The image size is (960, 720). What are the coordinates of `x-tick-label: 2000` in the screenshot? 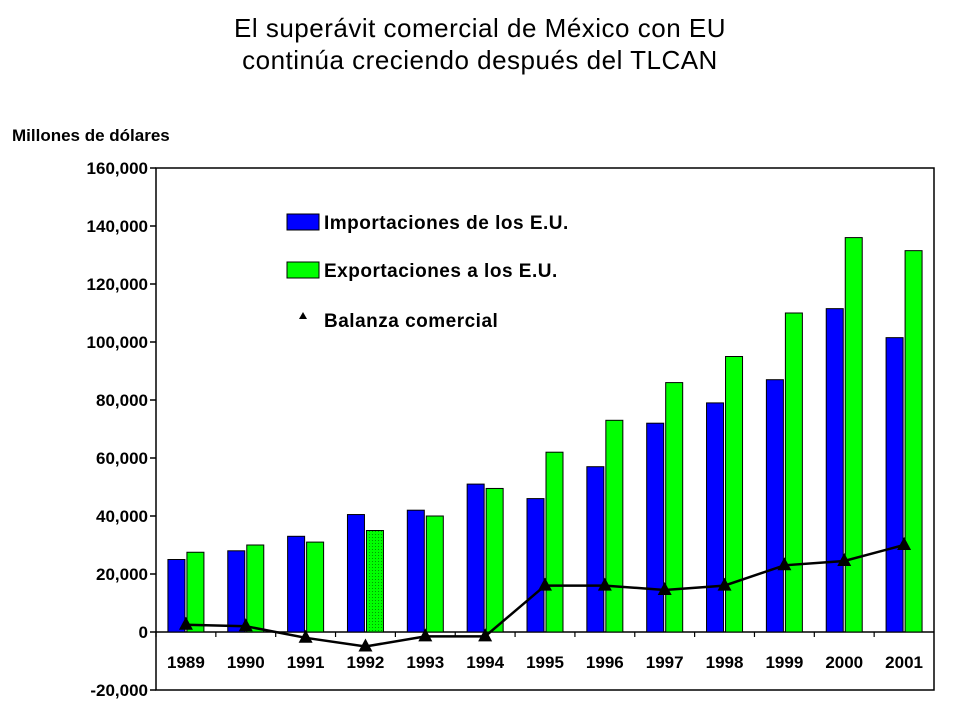 It's located at (844, 662).